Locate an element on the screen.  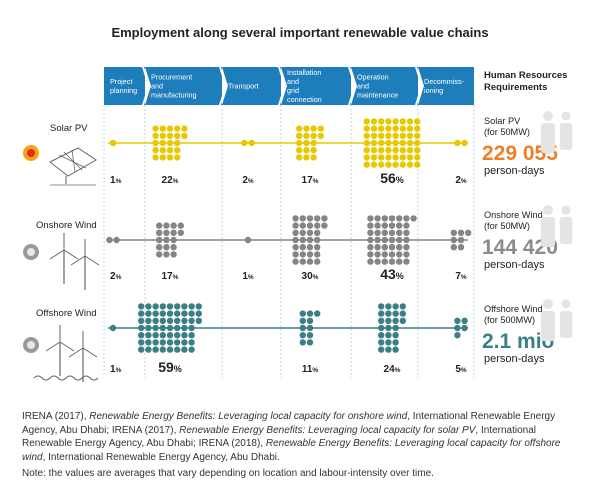
hr-total: 2.1 mio is located at coordinates (518, 341).